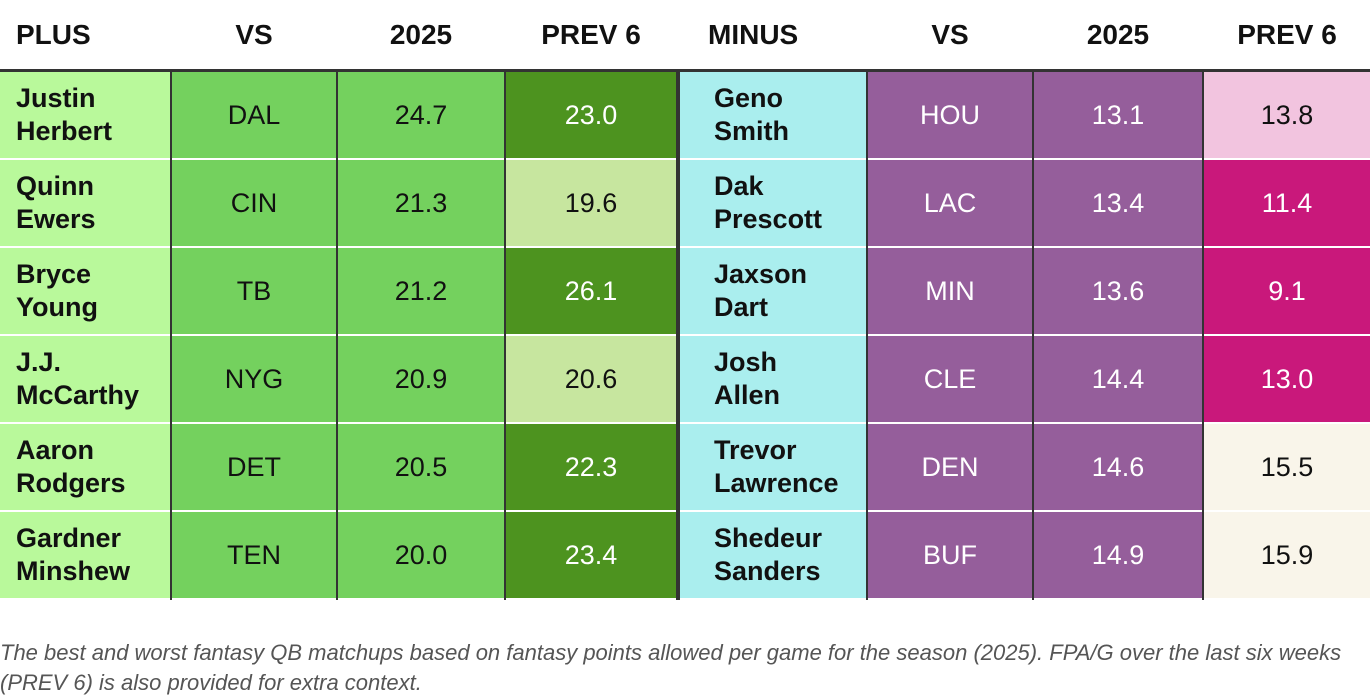  I want to click on plus-opponent: TB, so click(254, 291).